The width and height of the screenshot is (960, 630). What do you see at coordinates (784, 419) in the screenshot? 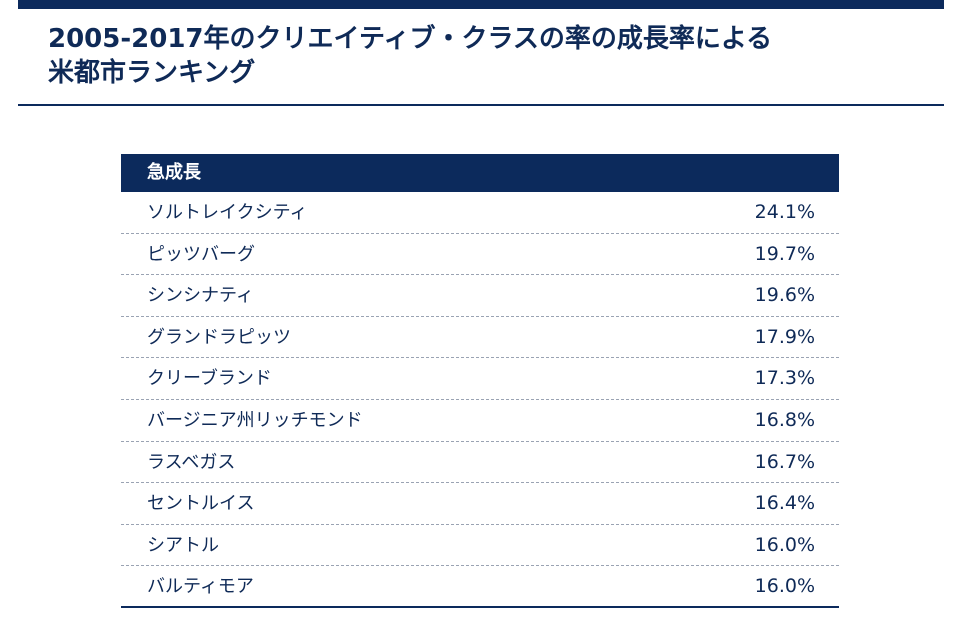
I see `growth-rate-value: 16.8%` at bounding box center [784, 419].